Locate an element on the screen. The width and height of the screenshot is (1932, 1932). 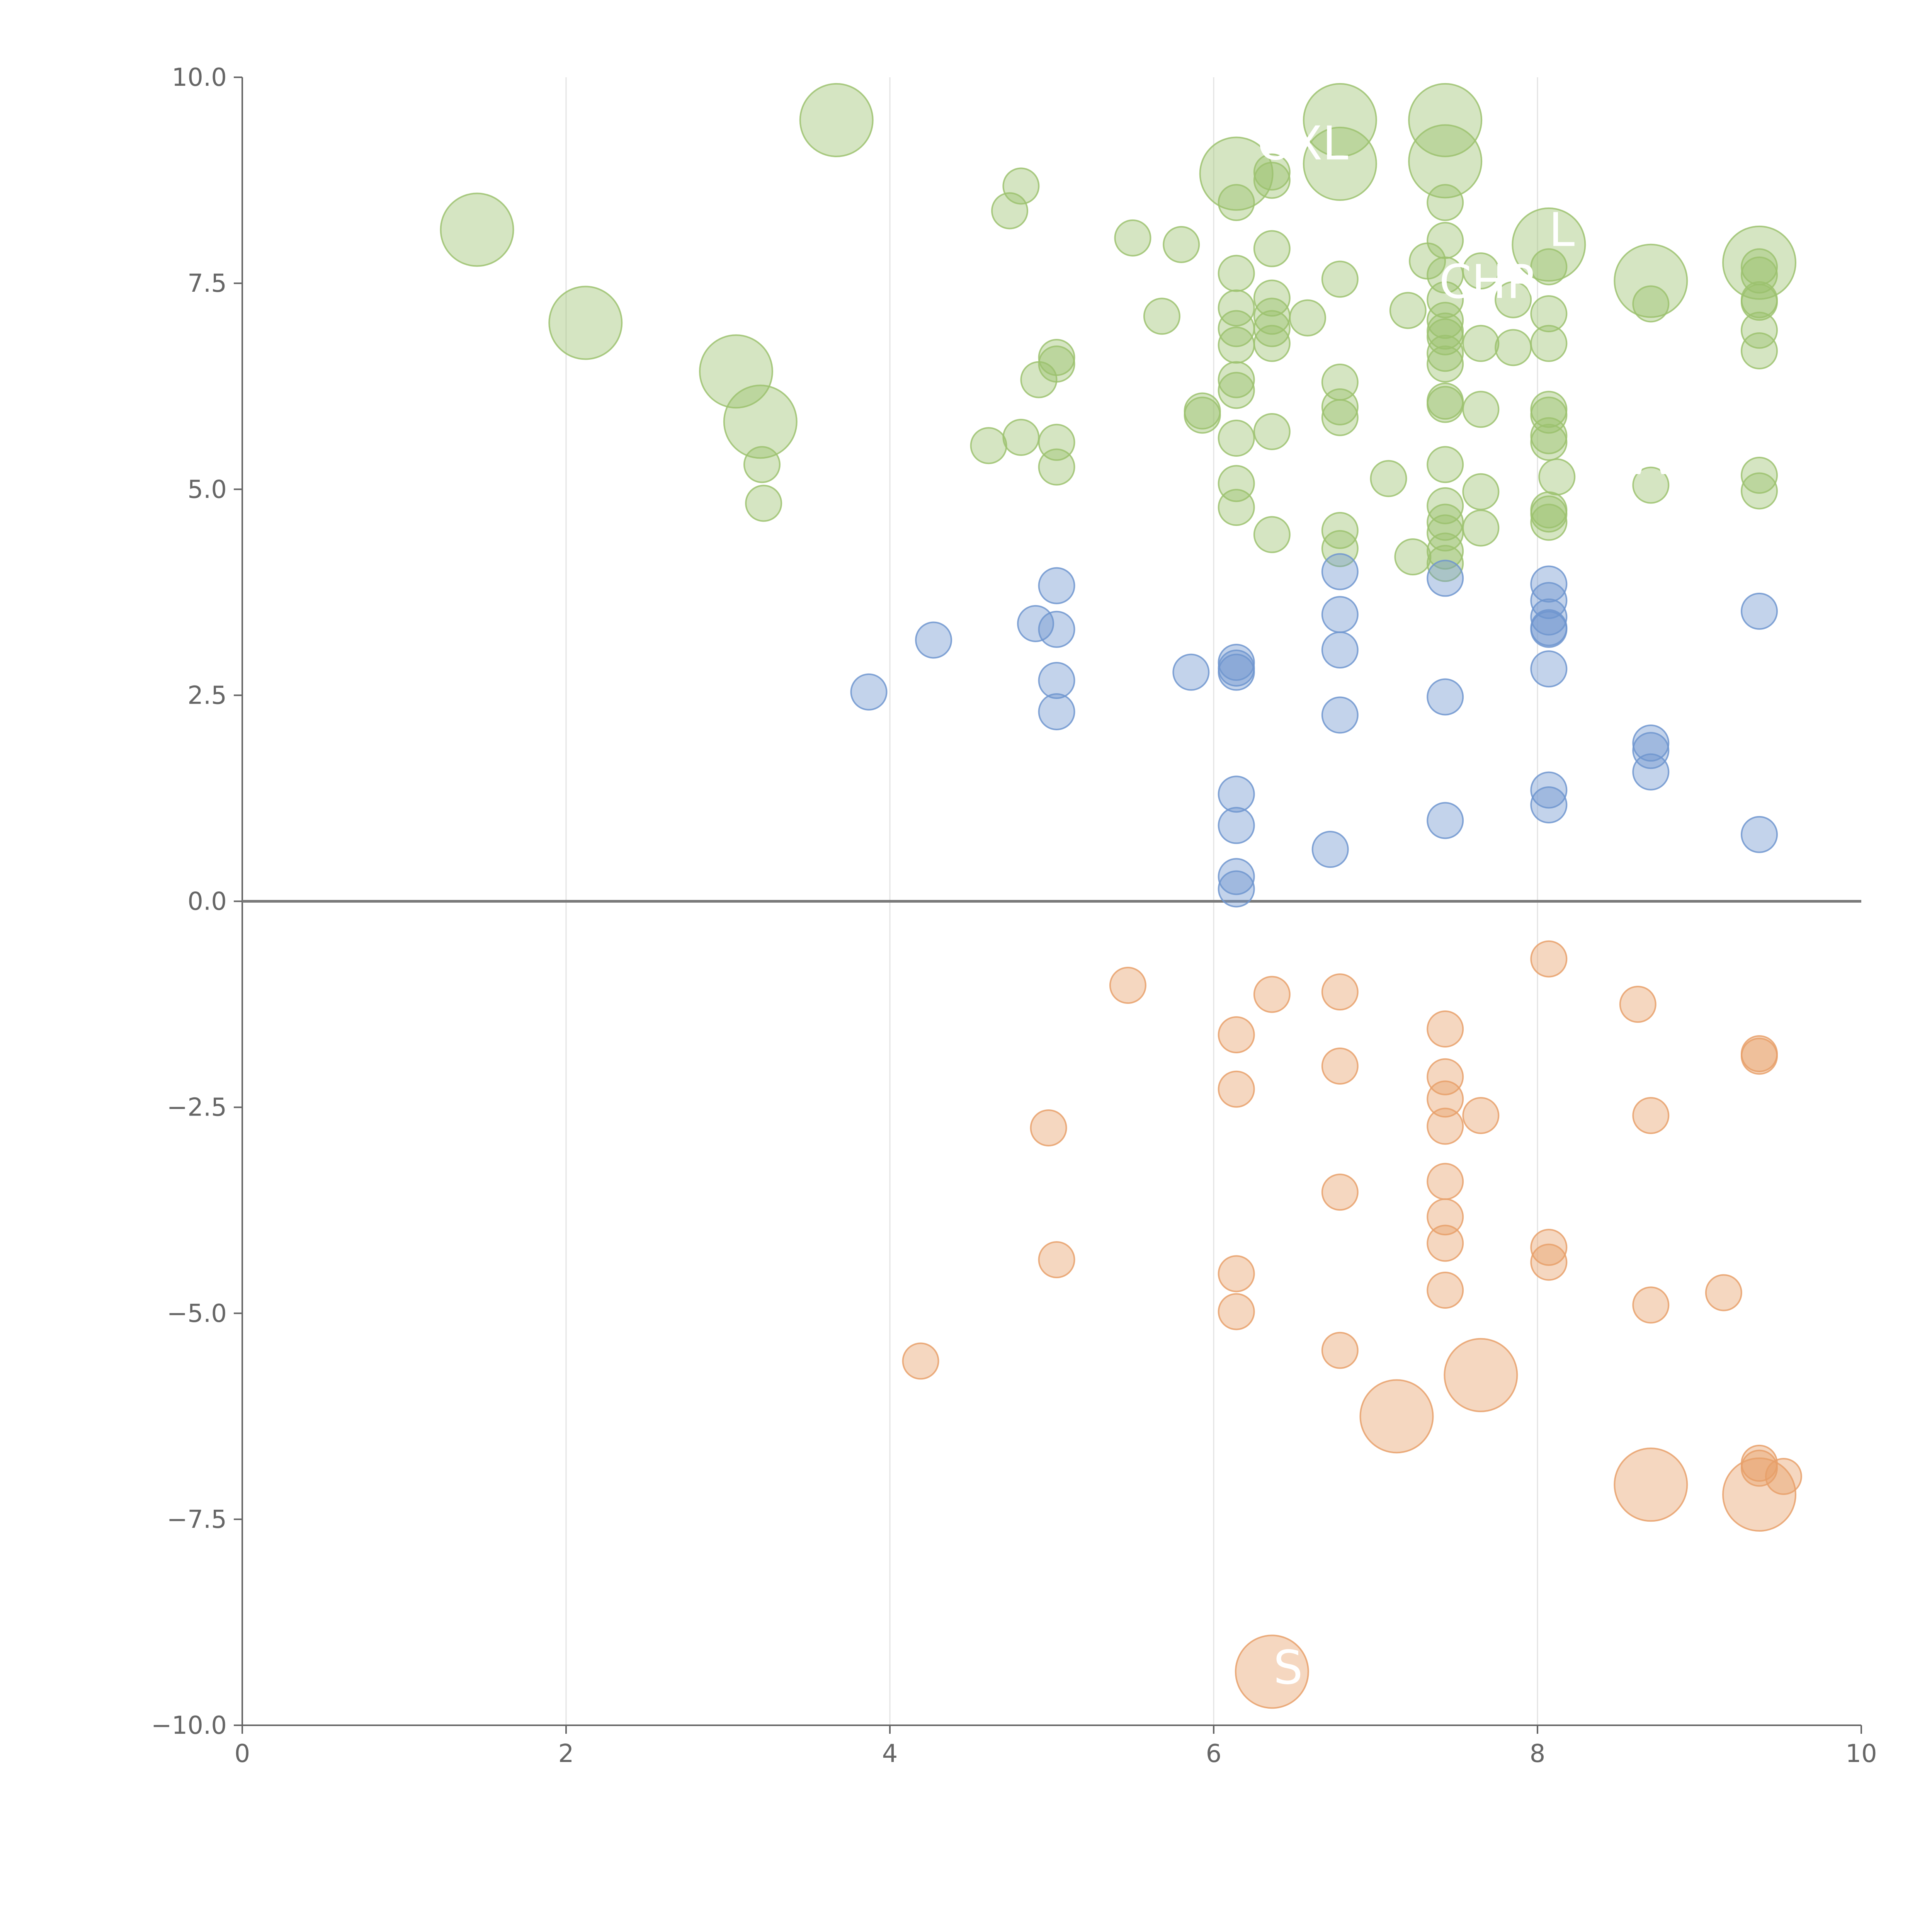
y-tick-label: 0.0 is located at coordinates (207, 902).